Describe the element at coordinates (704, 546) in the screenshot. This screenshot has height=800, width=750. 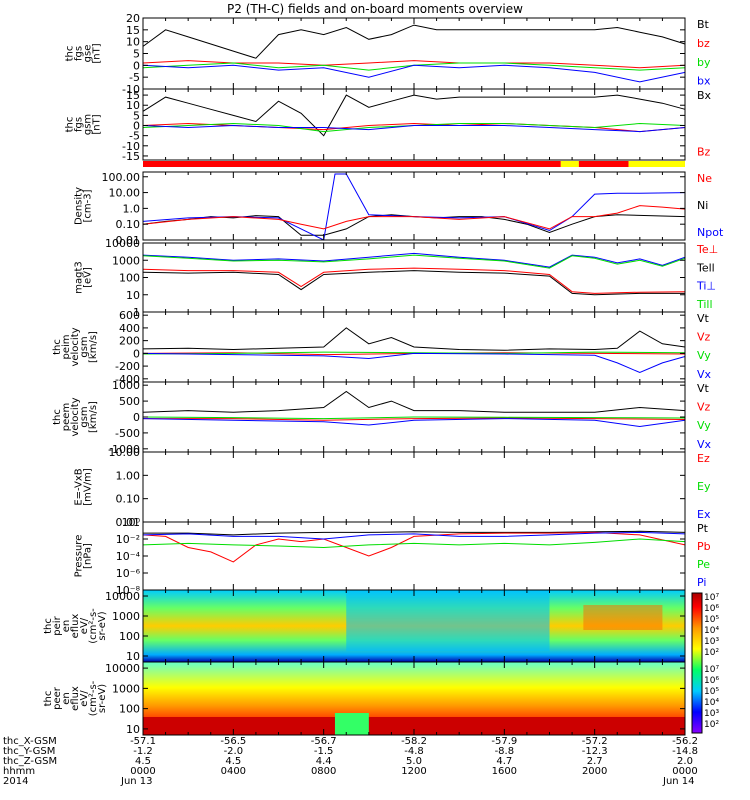
I see `pressure-legend-Pb: Pb` at that location.